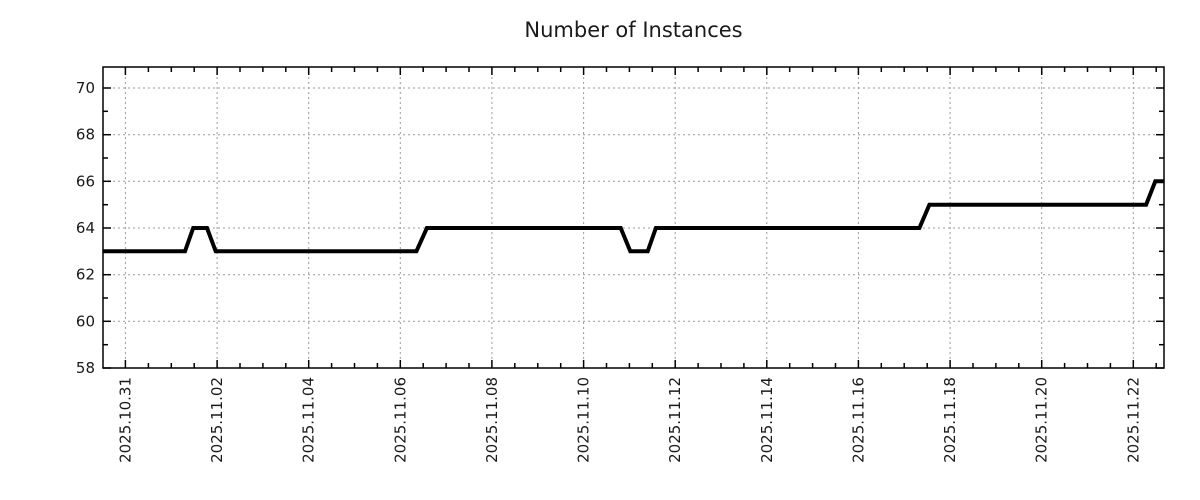 This screenshot has height=500, width=1200. I want to click on x-tick-label: 2025.11.22, so click(1133, 420).